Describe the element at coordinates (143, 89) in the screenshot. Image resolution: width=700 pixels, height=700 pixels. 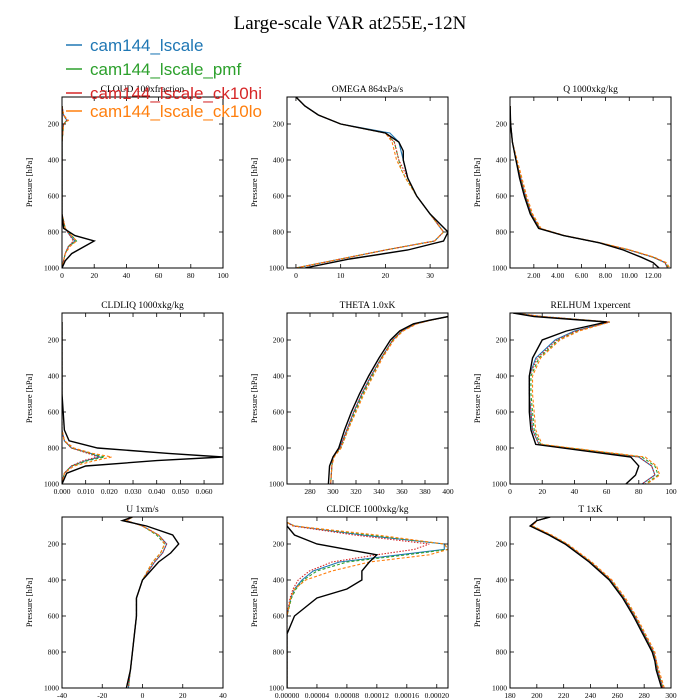
I see `panel-title: CLOUD 100xfraction` at that location.